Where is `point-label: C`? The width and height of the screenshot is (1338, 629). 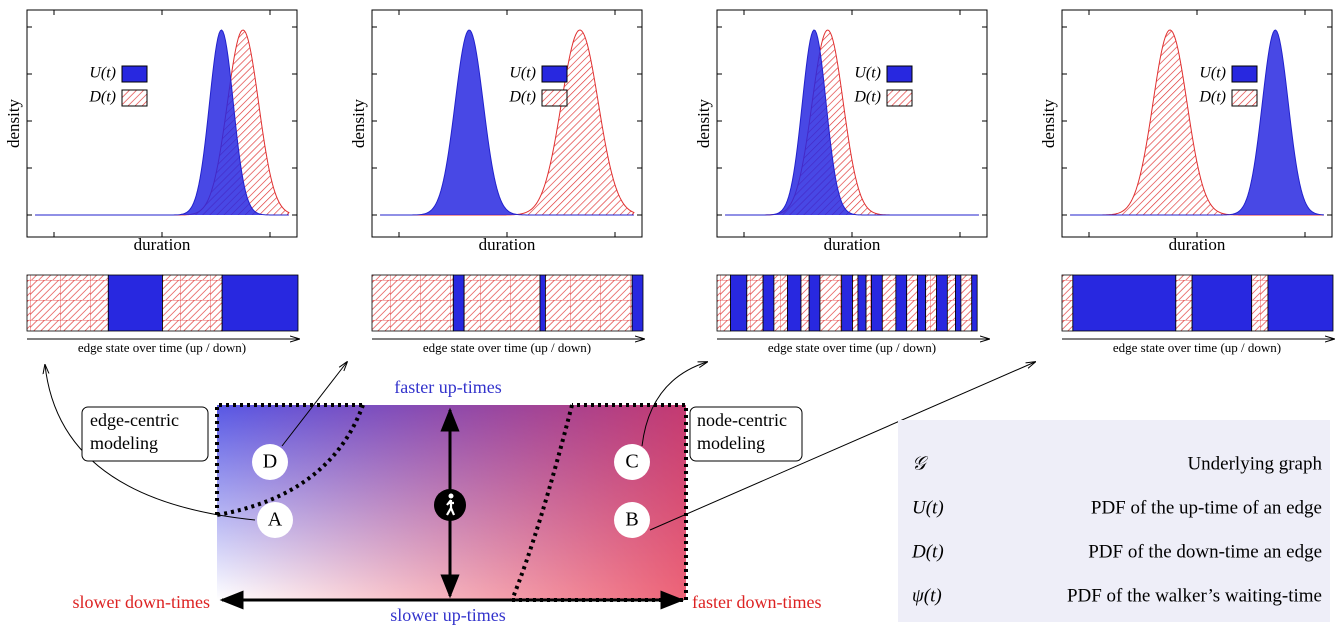 point-label: C is located at coordinates (631, 462).